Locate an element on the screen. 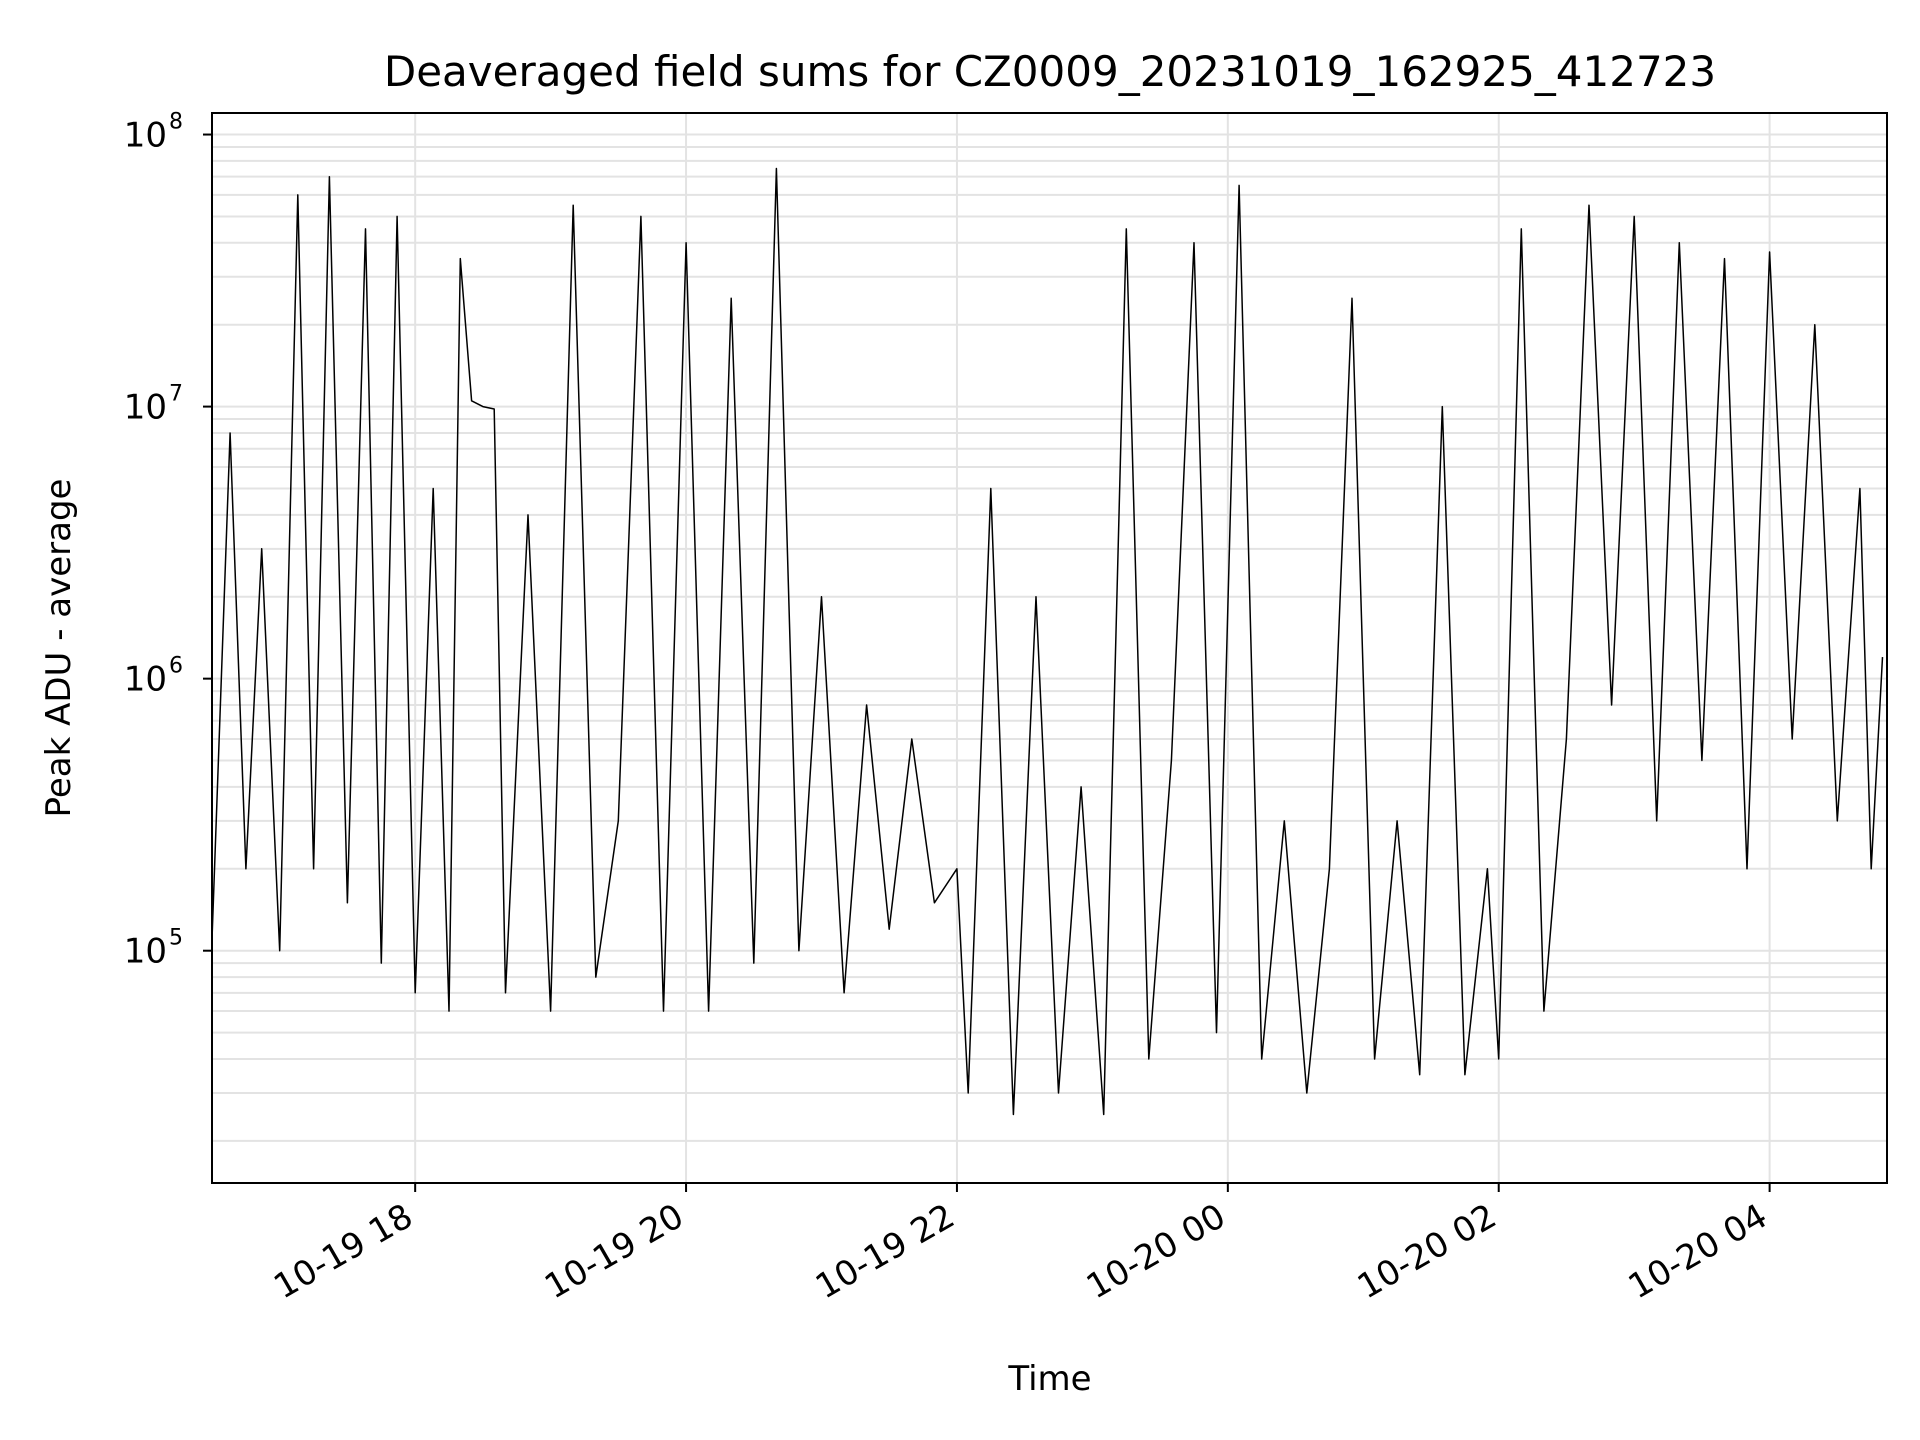  x-axis-label: Time is located at coordinates (1049, 1379).